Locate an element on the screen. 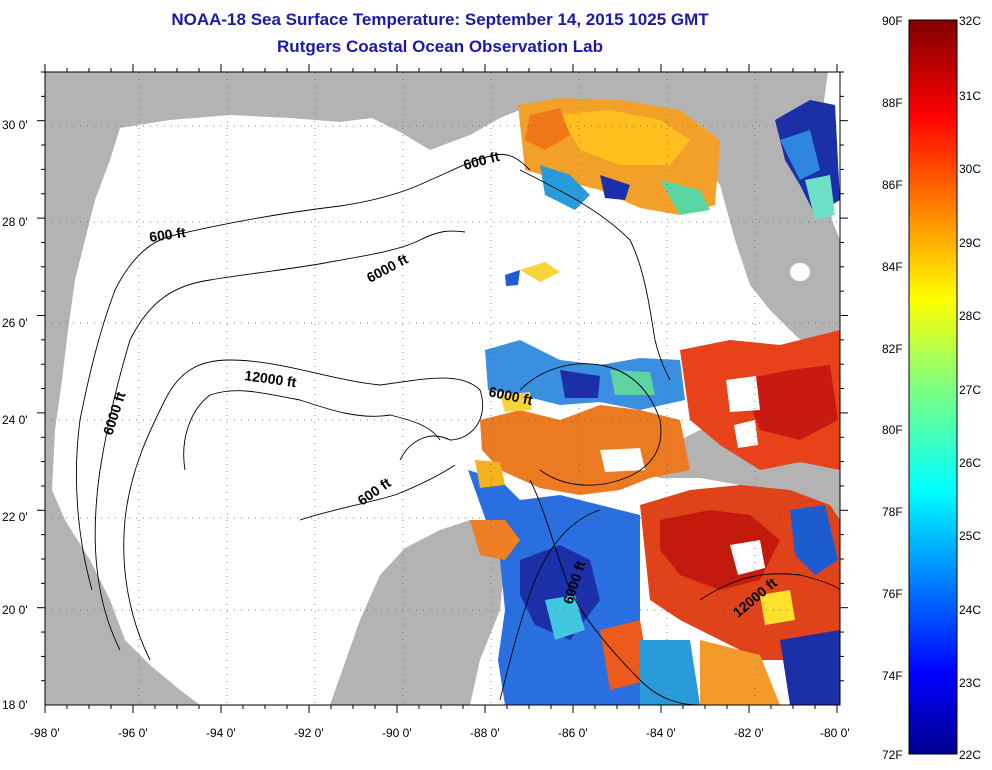  colorbar-label-f: 74F is located at coordinates (892, 676).